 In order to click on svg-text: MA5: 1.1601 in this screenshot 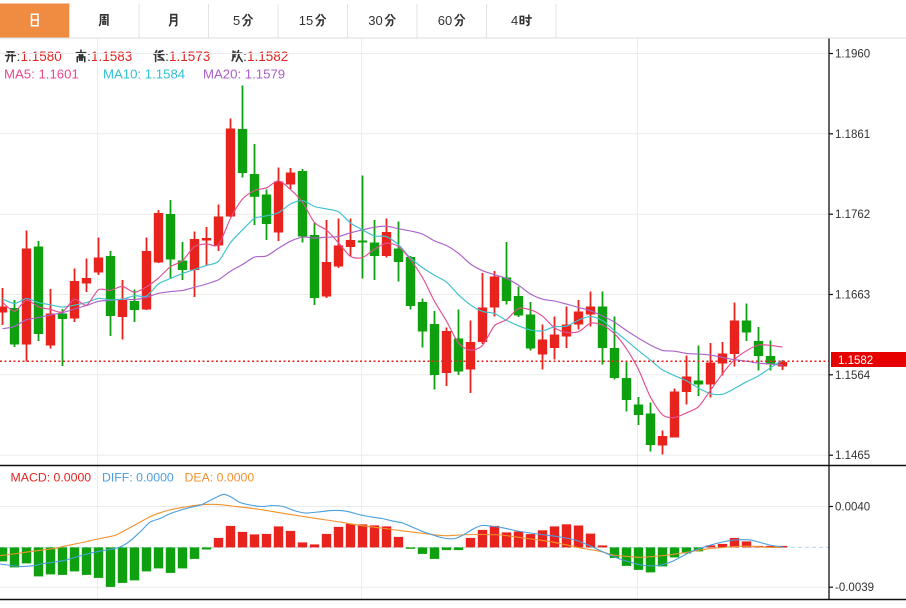, I will do `click(41, 74)`.